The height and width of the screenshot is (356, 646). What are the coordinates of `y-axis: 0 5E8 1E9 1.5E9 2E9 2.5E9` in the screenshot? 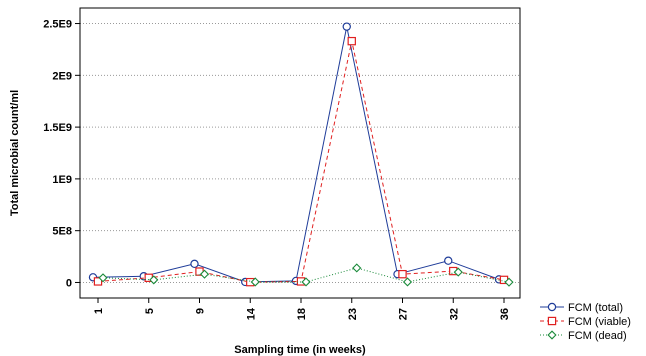 It's located at (61, 154).